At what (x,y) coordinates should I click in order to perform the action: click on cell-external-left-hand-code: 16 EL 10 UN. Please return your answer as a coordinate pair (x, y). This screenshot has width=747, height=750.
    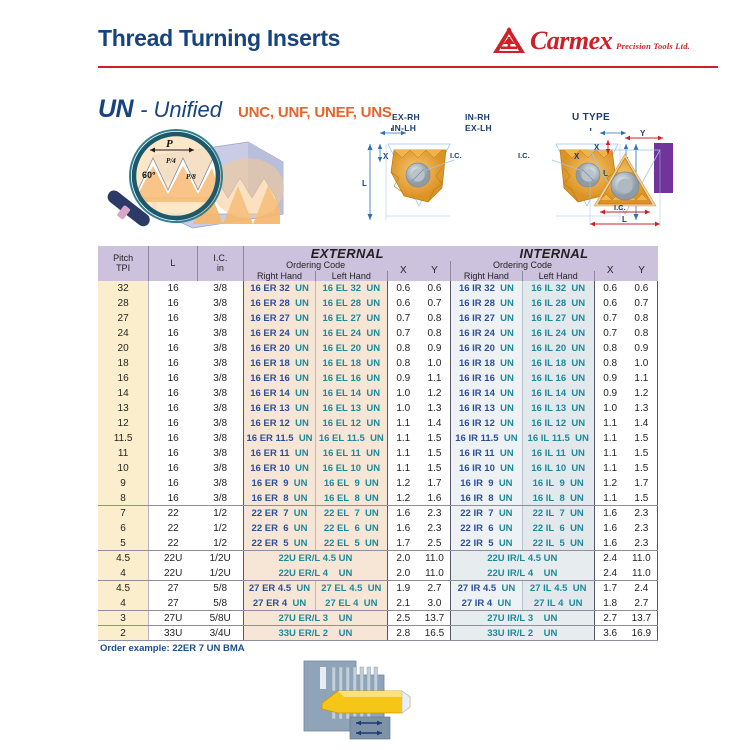
    Looking at the image, I should click on (351, 468).